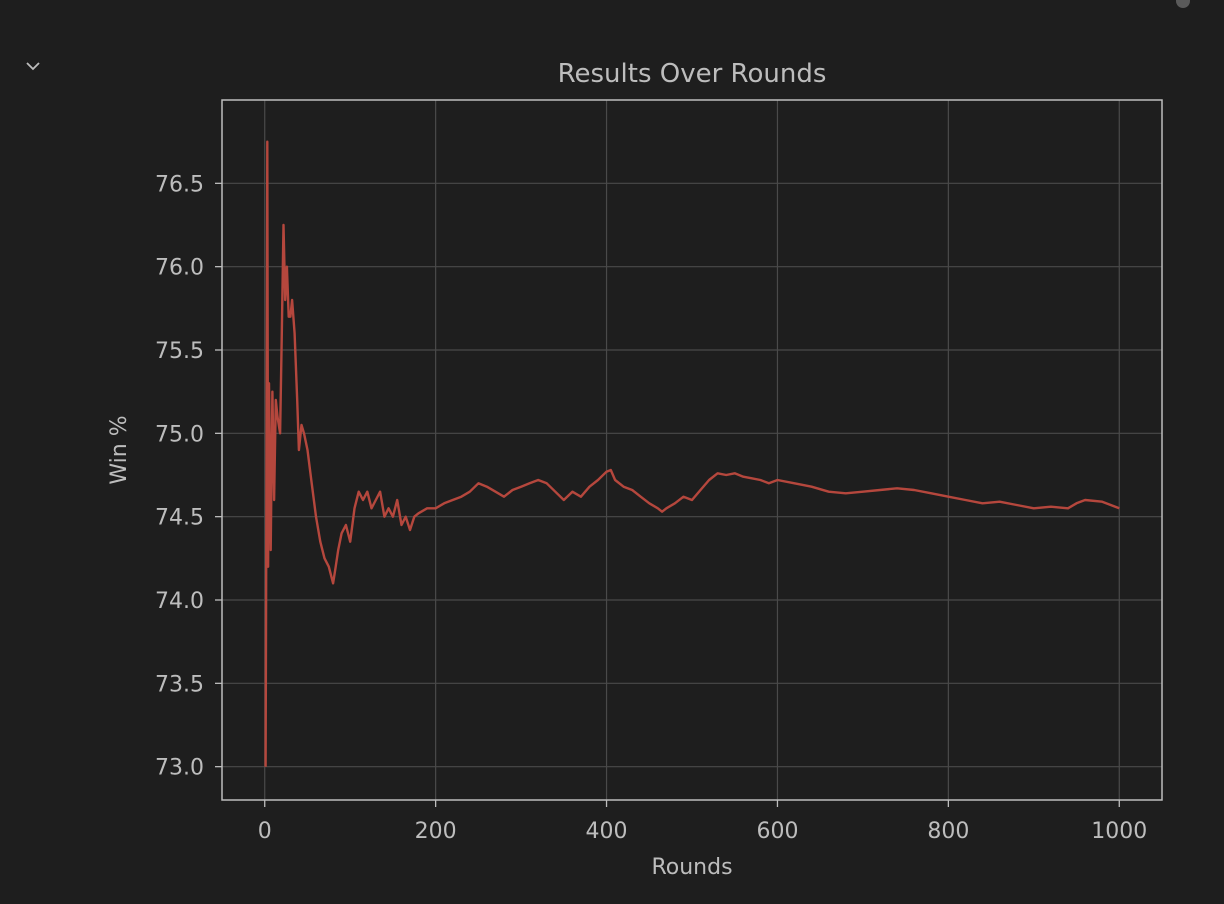 This screenshot has height=904, width=1224. I want to click on chart-title: Results Over Rounds, so click(692, 74).